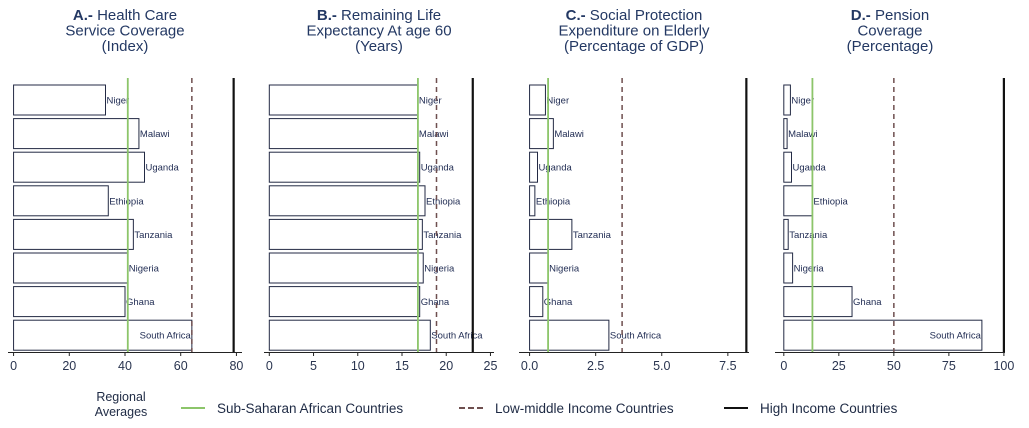 The width and height of the screenshot is (1029, 428). I want to click on legend-label-hic: High Income Countries, so click(829, 408).